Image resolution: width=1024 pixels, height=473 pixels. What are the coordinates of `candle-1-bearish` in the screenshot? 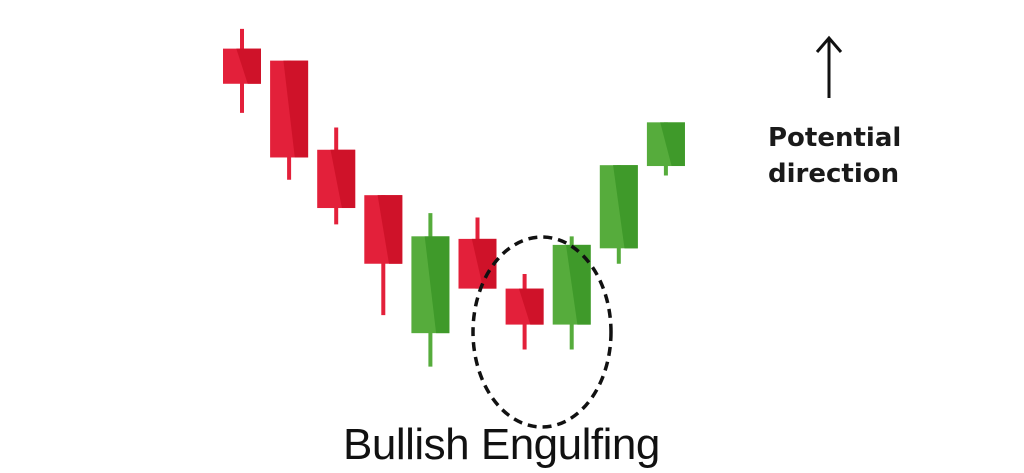 It's located at (242, 70).